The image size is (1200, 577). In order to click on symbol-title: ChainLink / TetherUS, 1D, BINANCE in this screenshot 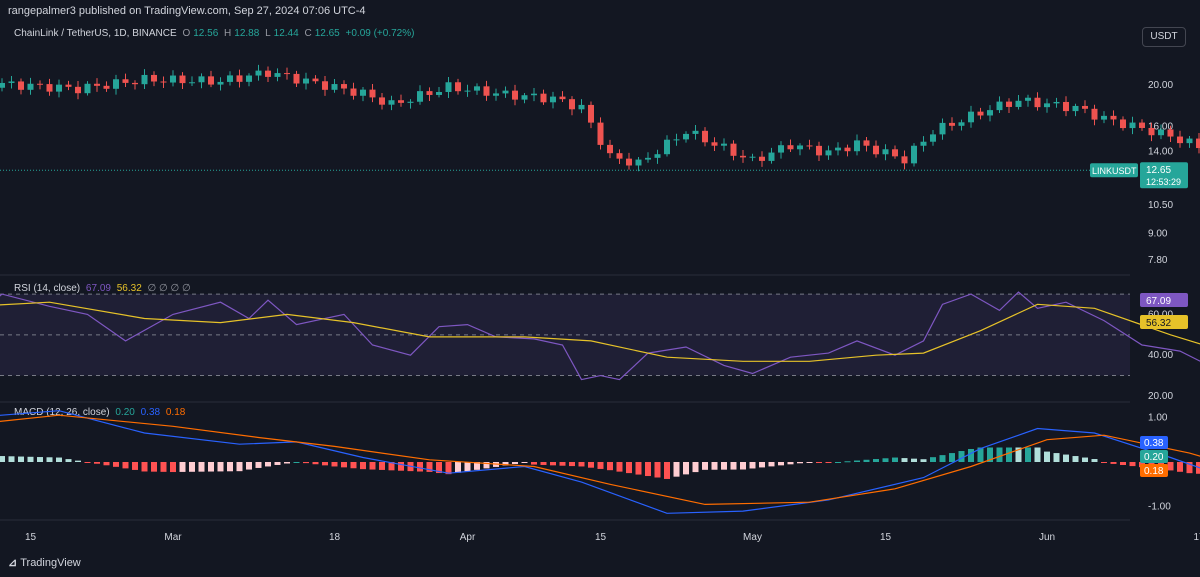, I will do `click(95, 33)`.